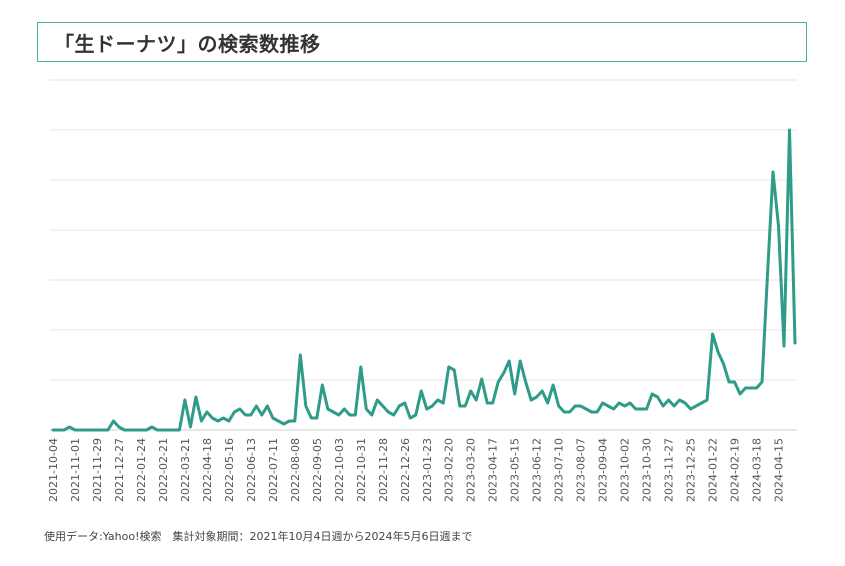  What do you see at coordinates (691, 470) in the screenshot?
I see `x-tick-label: 2023-12-25` at bounding box center [691, 470].